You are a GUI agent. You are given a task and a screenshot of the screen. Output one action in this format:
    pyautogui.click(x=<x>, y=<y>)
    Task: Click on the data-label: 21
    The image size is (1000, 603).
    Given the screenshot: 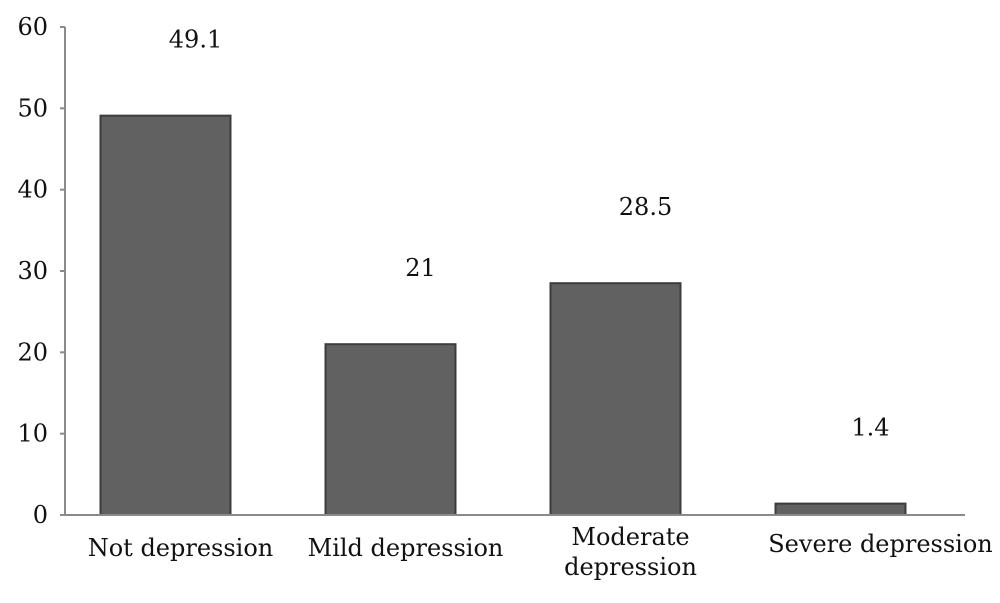 What is the action you would take?
    pyautogui.click(x=420, y=268)
    